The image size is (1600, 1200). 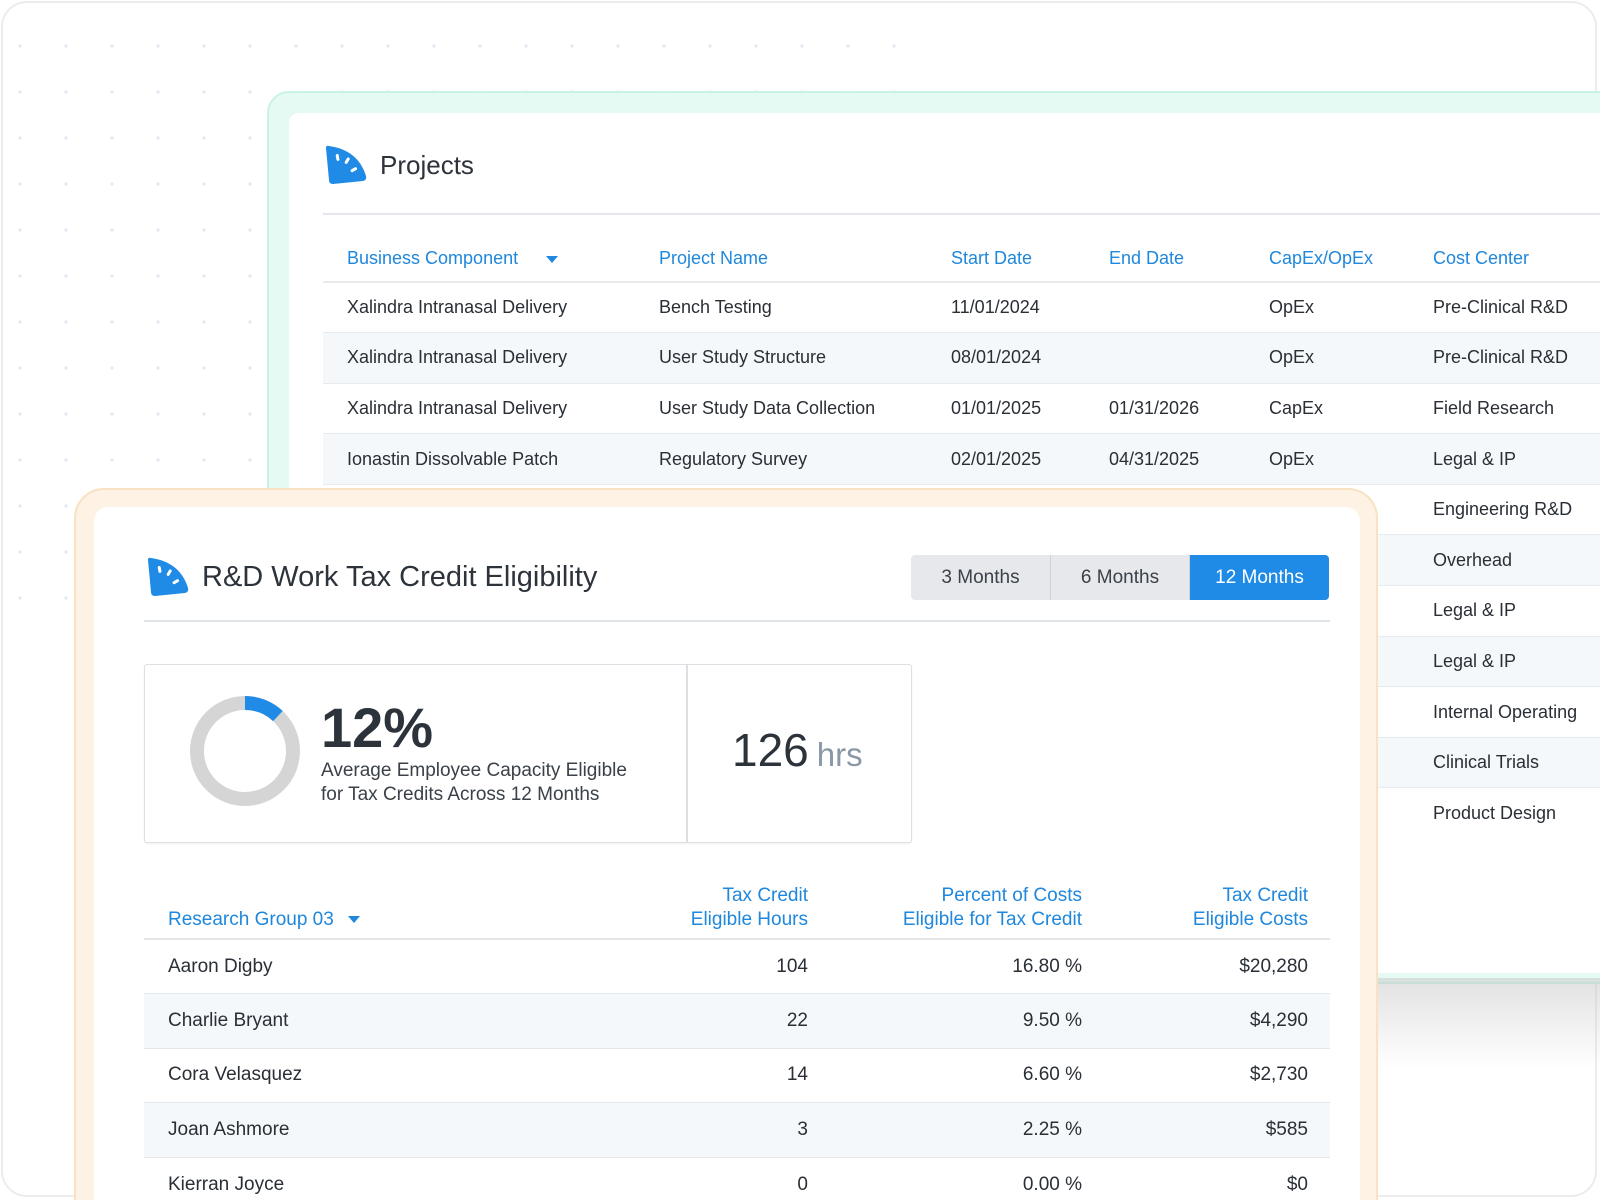 I want to click on table-row: Charlie Bryant 22 9.50 % $4,290, so click(x=737, y=1021).